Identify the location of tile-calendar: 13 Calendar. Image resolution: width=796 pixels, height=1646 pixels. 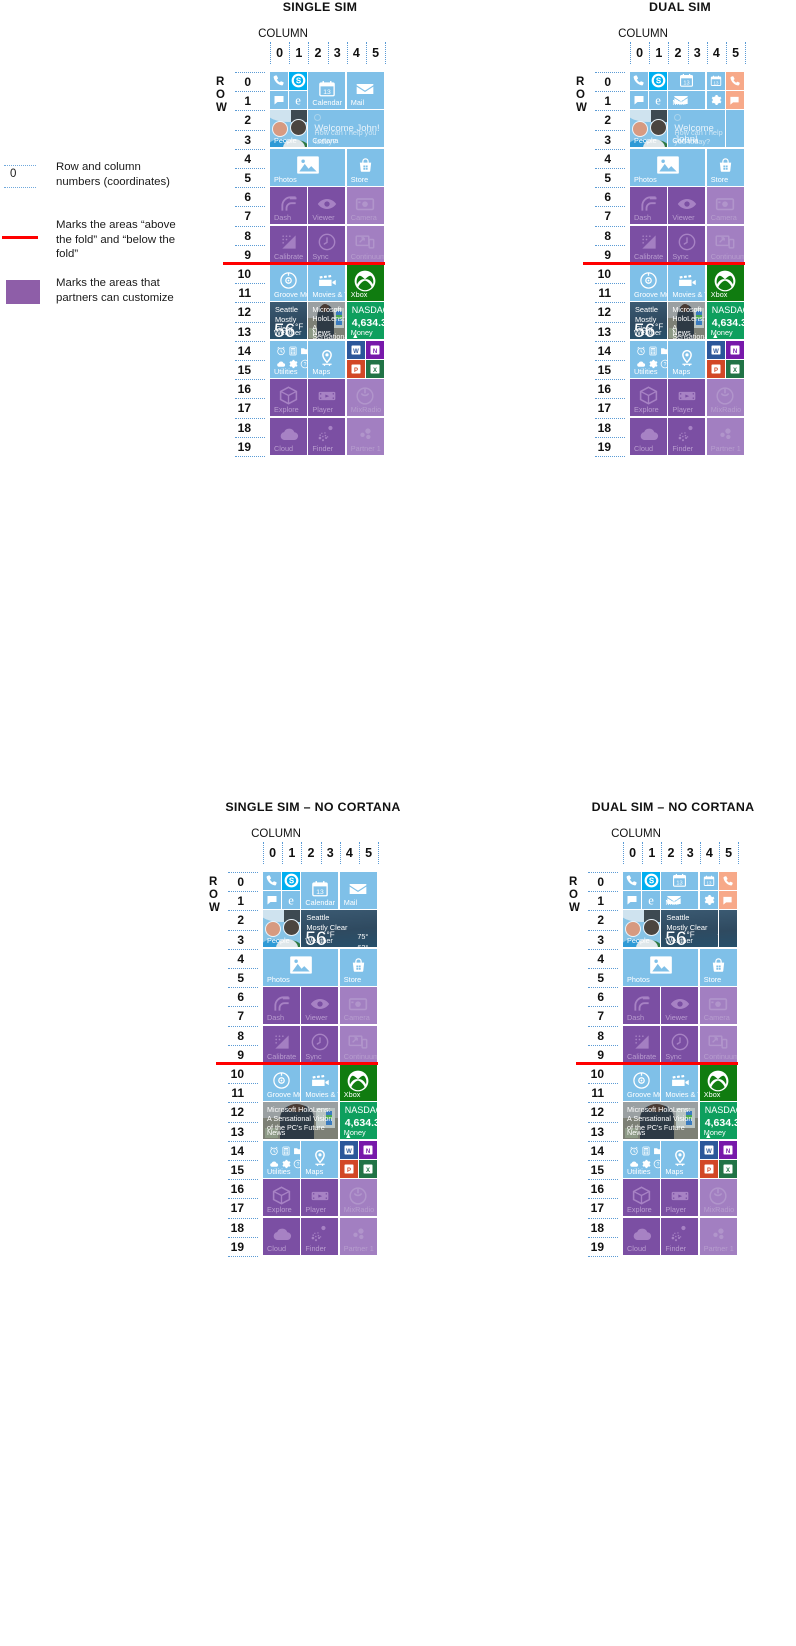
(320, 890).